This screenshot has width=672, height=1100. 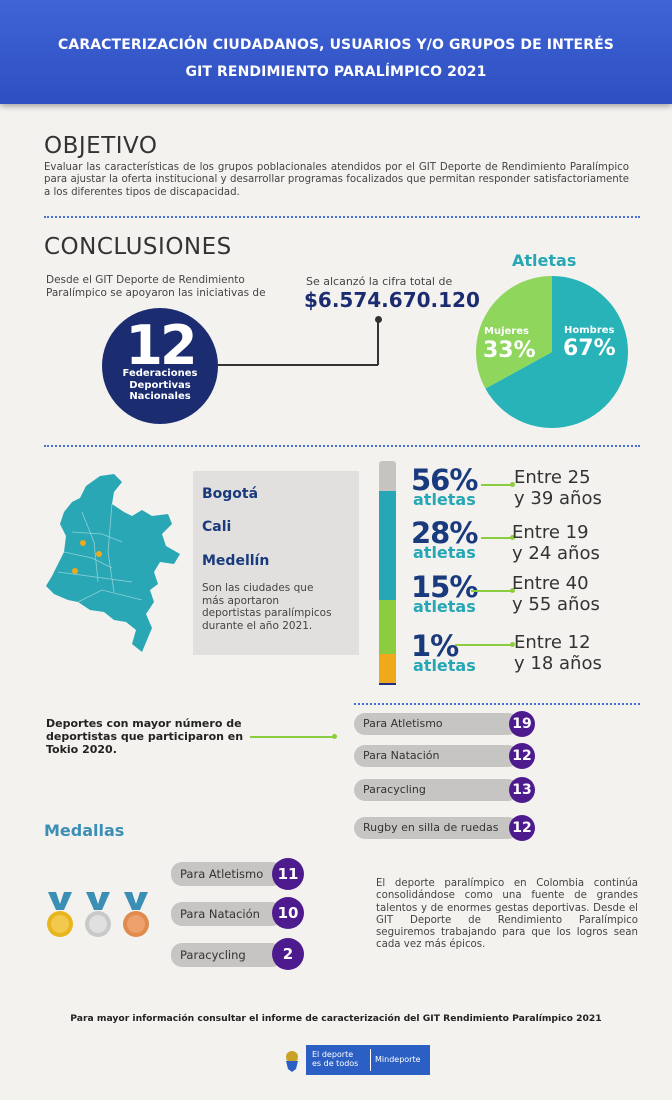 I want to click on bronze-medal-icon, so click(x=136, y=914).